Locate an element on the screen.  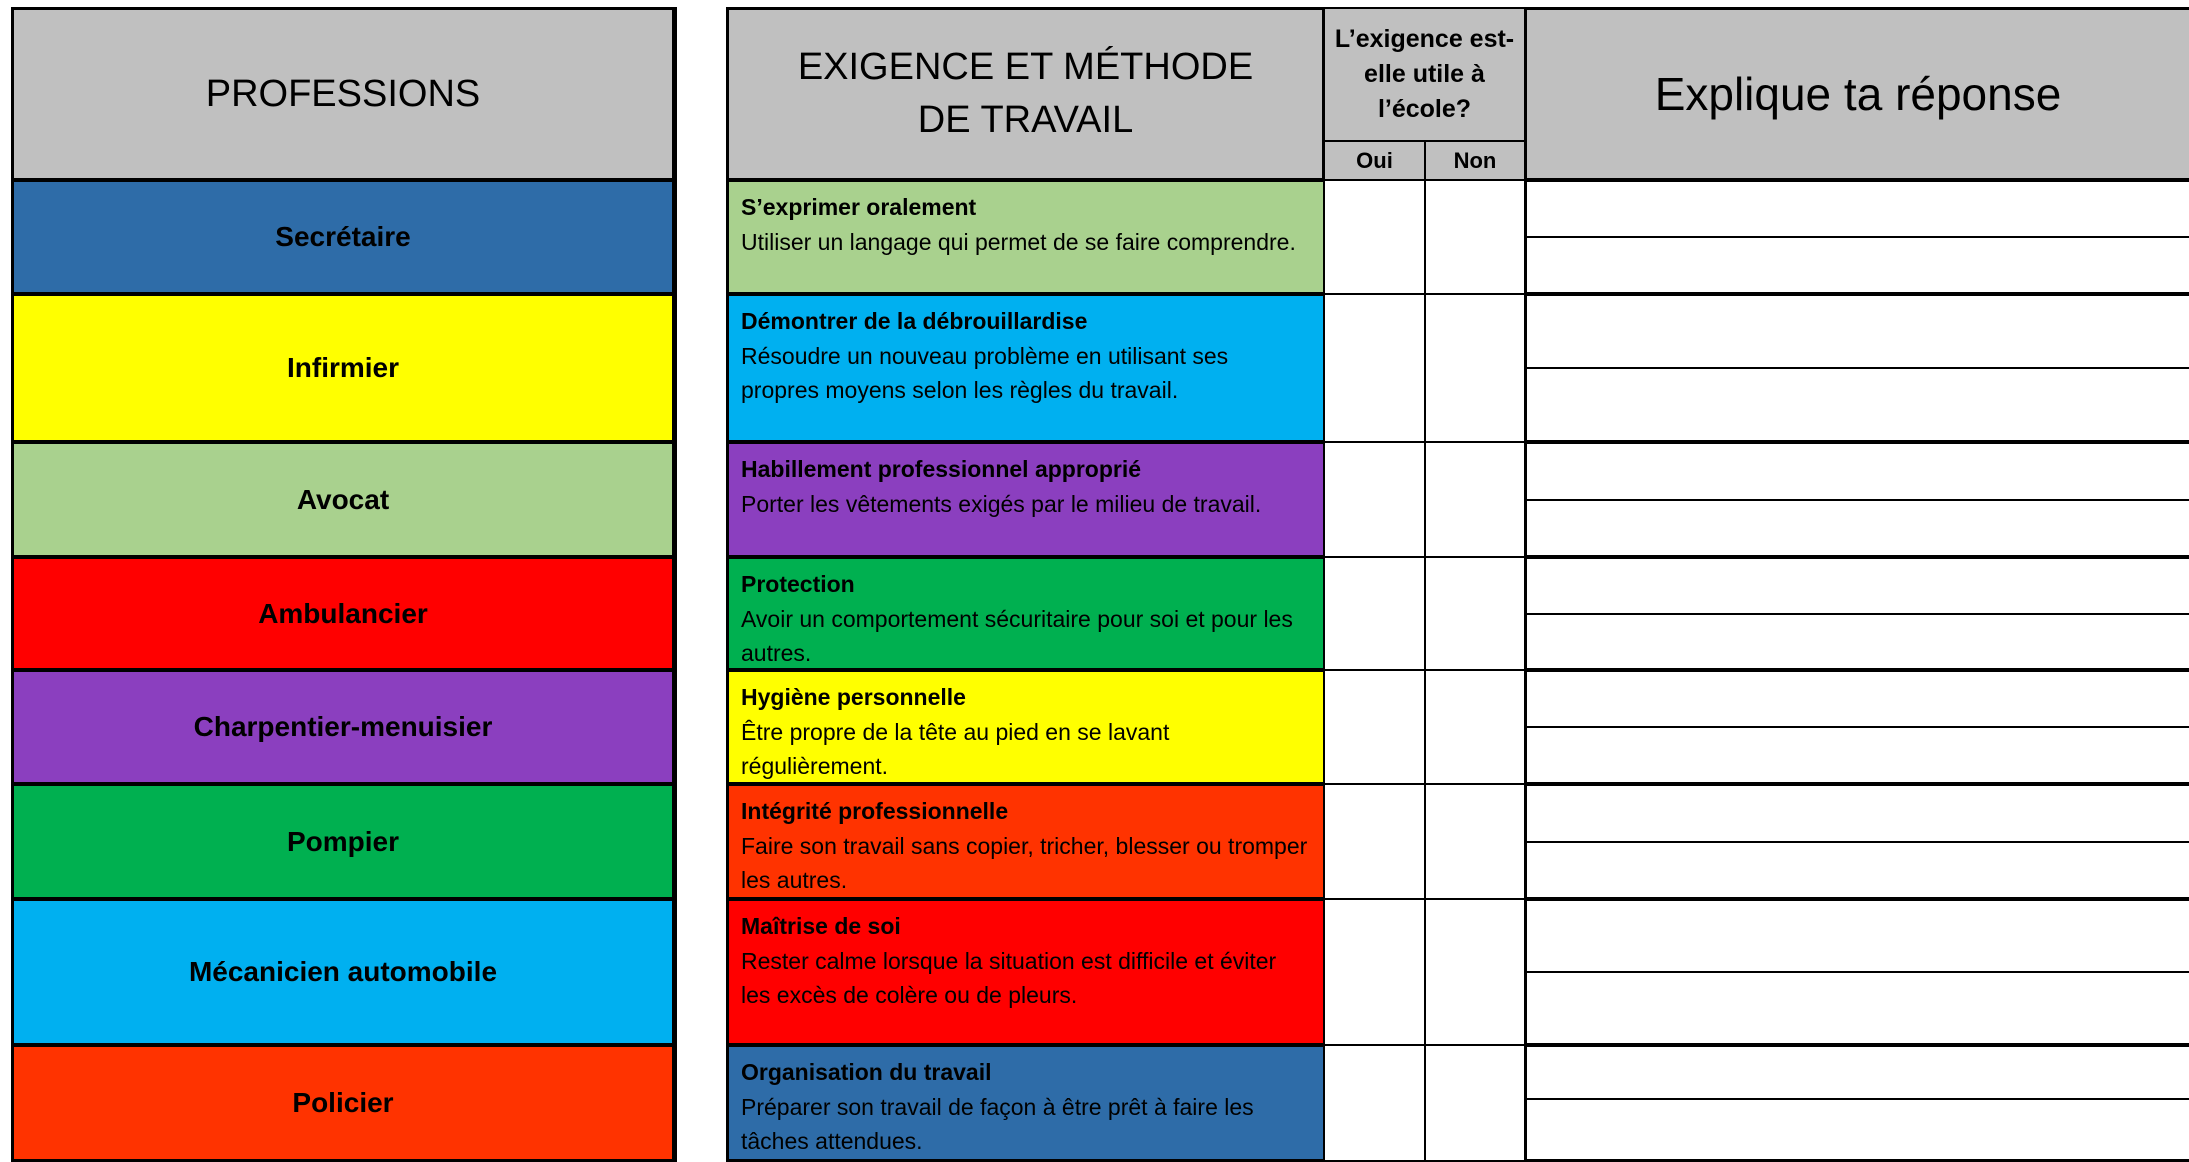
no-header: Non is located at coordinates (1475, 160).